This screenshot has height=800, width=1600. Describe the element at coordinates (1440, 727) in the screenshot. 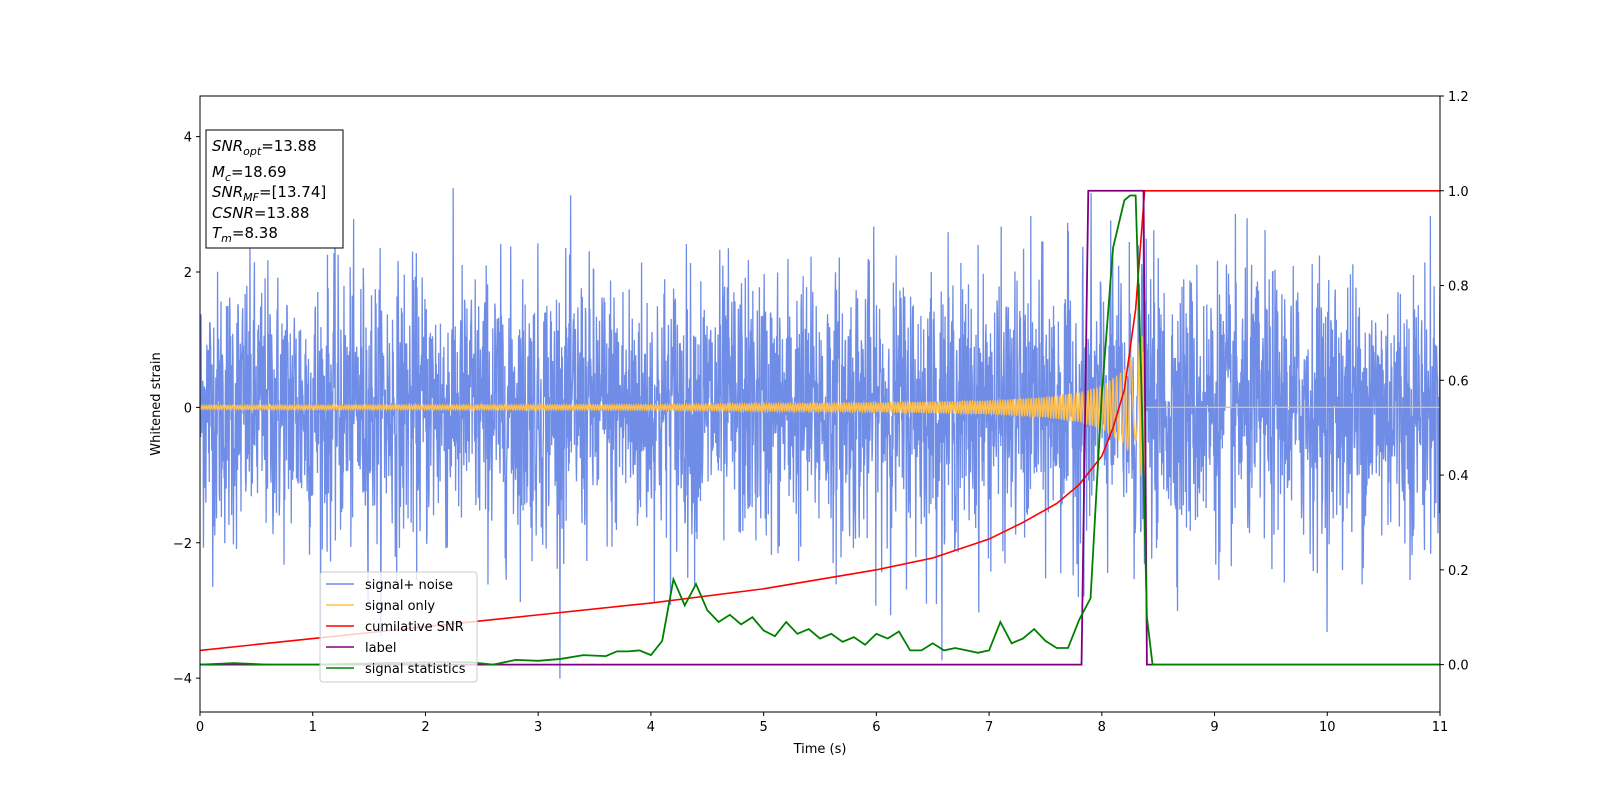

I see `x-tick-label: 11` at that location.